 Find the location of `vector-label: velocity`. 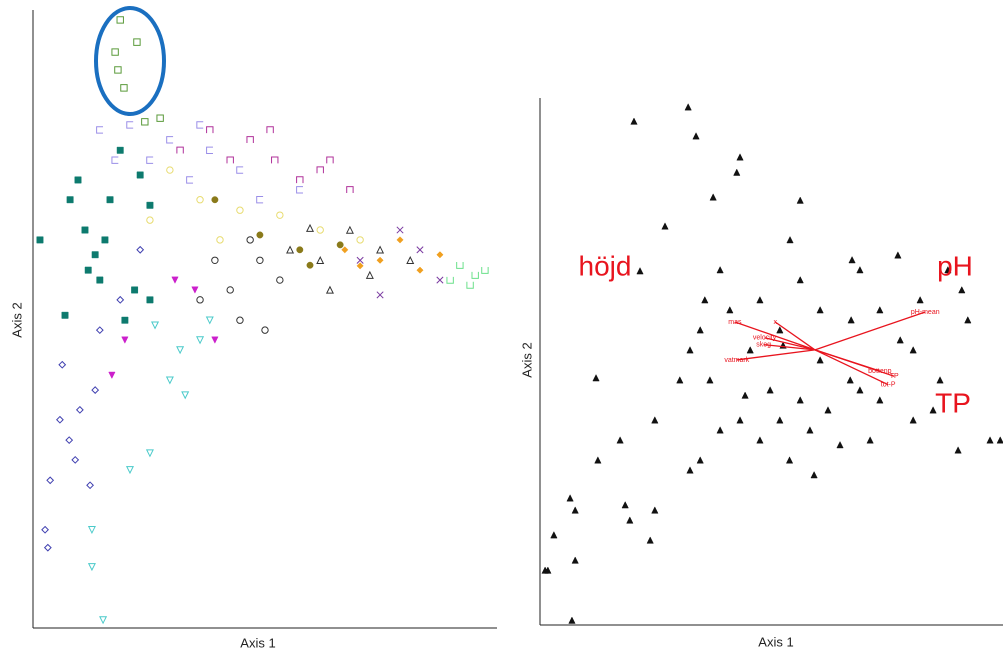

vector-label: velocity is located at coordinates (765, 338).